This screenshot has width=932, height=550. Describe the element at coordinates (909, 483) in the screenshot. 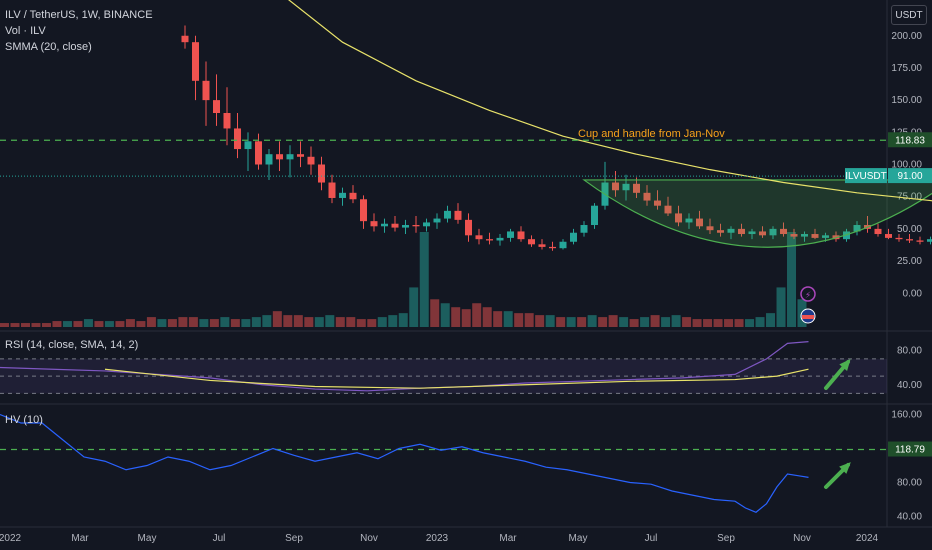

I see `hv-tick: 80.00` at that location.